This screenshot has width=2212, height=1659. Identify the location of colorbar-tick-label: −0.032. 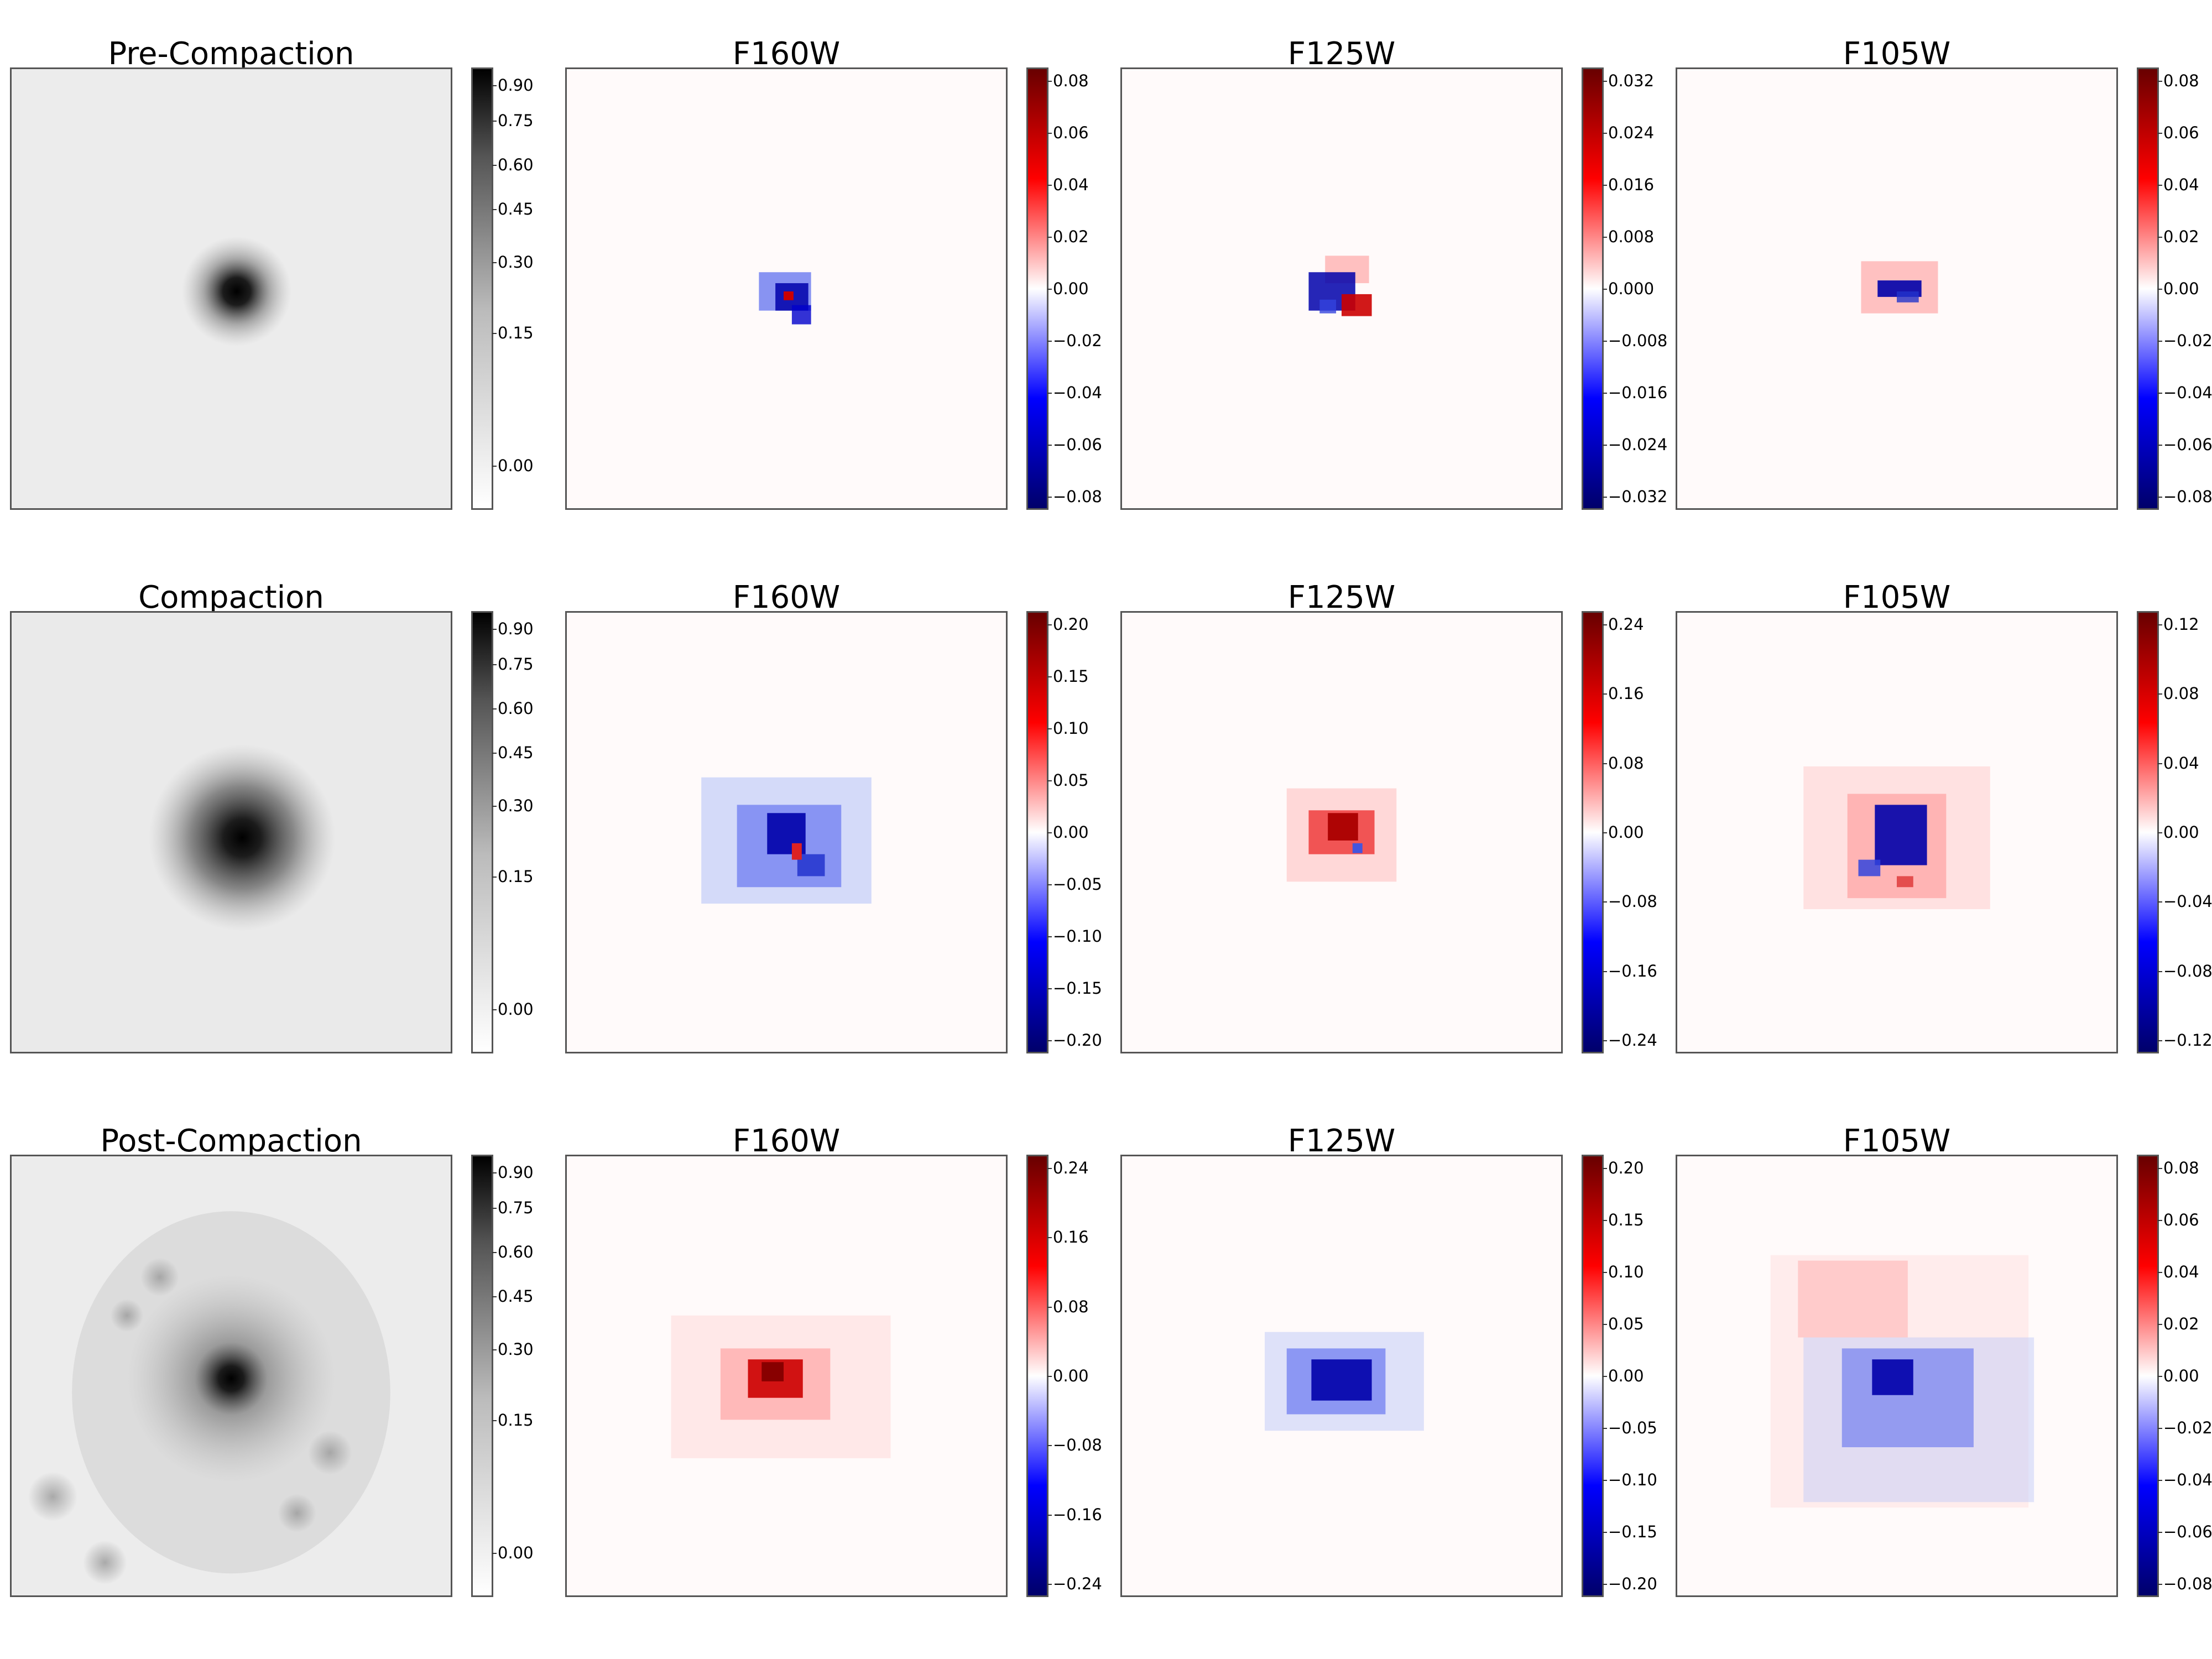
(1635, 497).